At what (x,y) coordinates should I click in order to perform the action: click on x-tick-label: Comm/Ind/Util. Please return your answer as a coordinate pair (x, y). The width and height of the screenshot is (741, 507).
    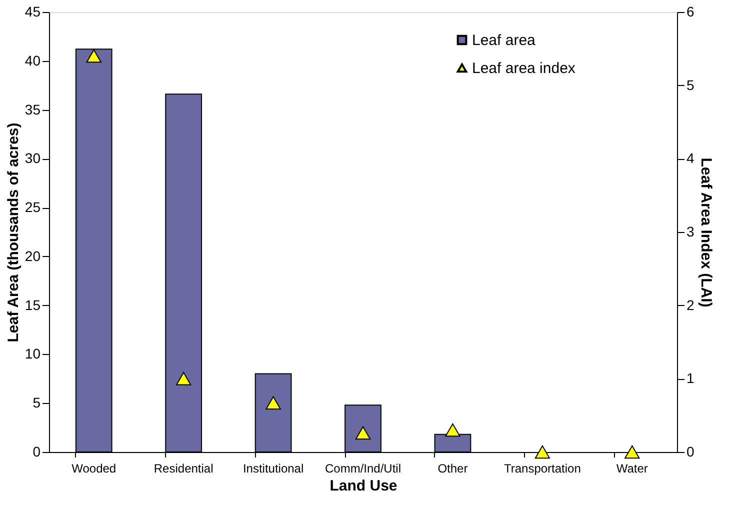
    Looking at the image, I should click on (363, 469).